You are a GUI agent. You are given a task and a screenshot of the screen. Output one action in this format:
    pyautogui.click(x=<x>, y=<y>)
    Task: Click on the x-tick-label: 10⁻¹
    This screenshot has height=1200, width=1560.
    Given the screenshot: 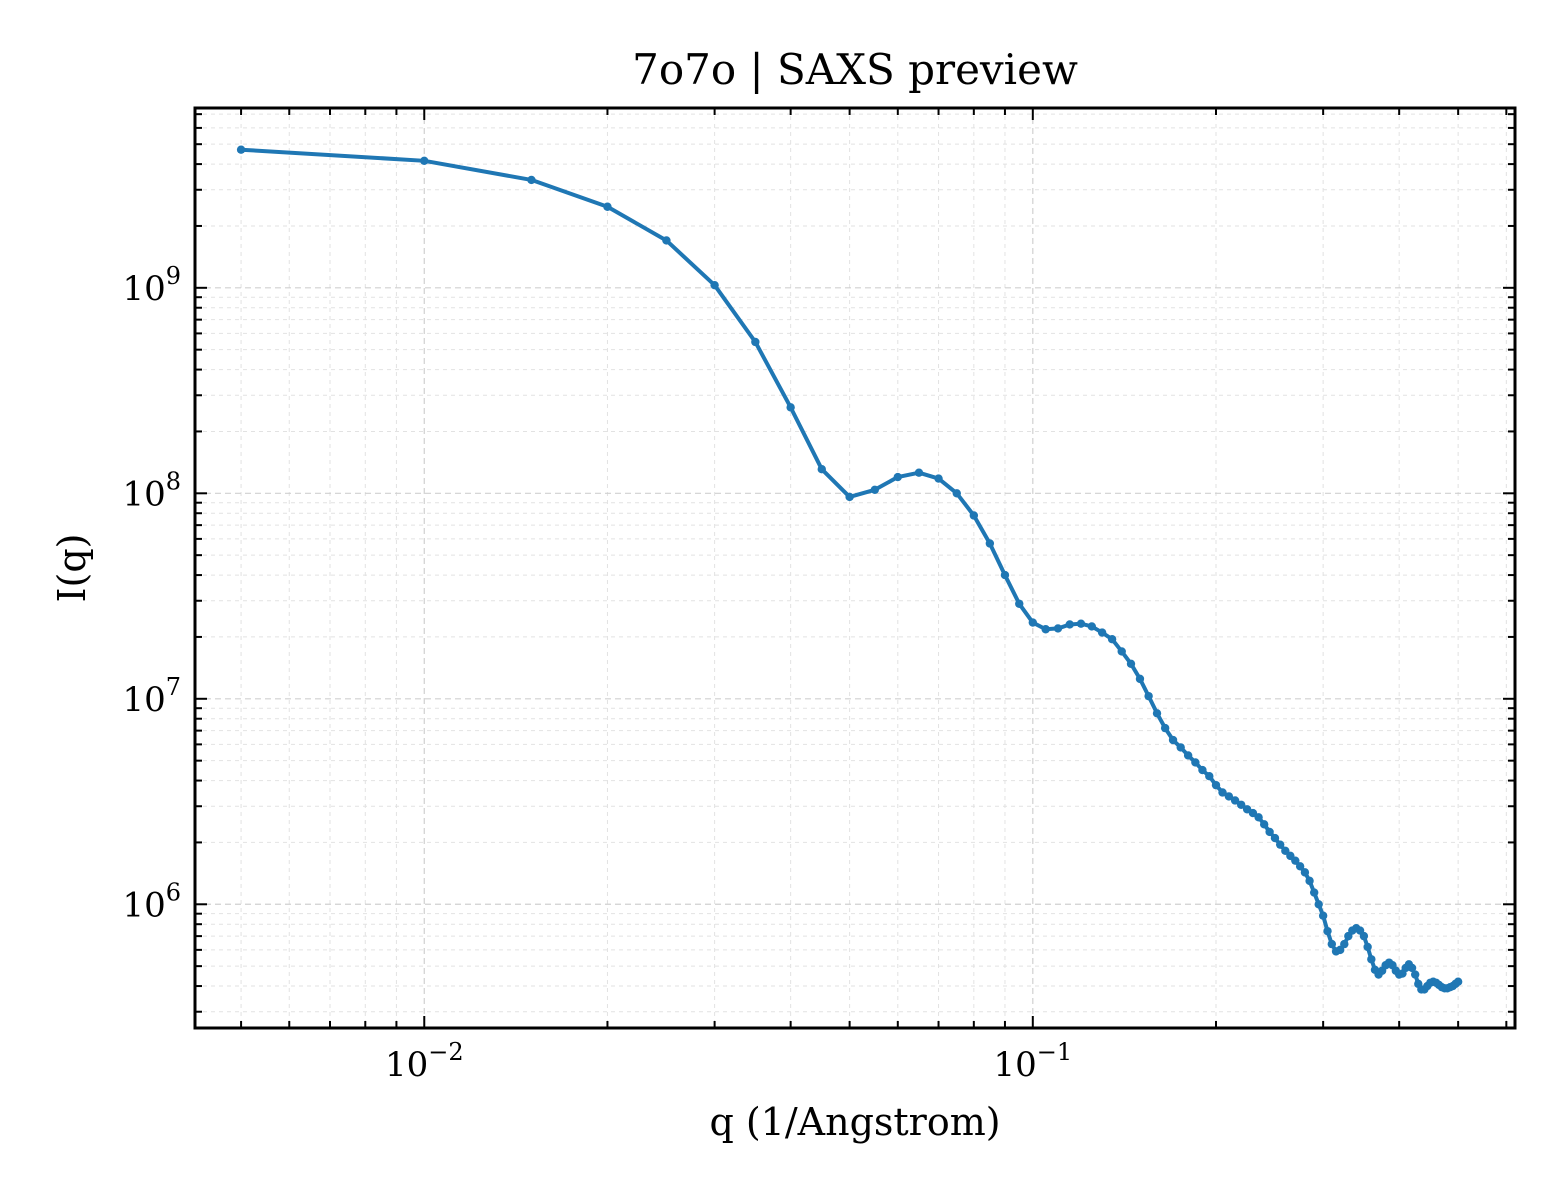 What is the action you would take?
    pyautogui.click(x=1032, y=1061)
    